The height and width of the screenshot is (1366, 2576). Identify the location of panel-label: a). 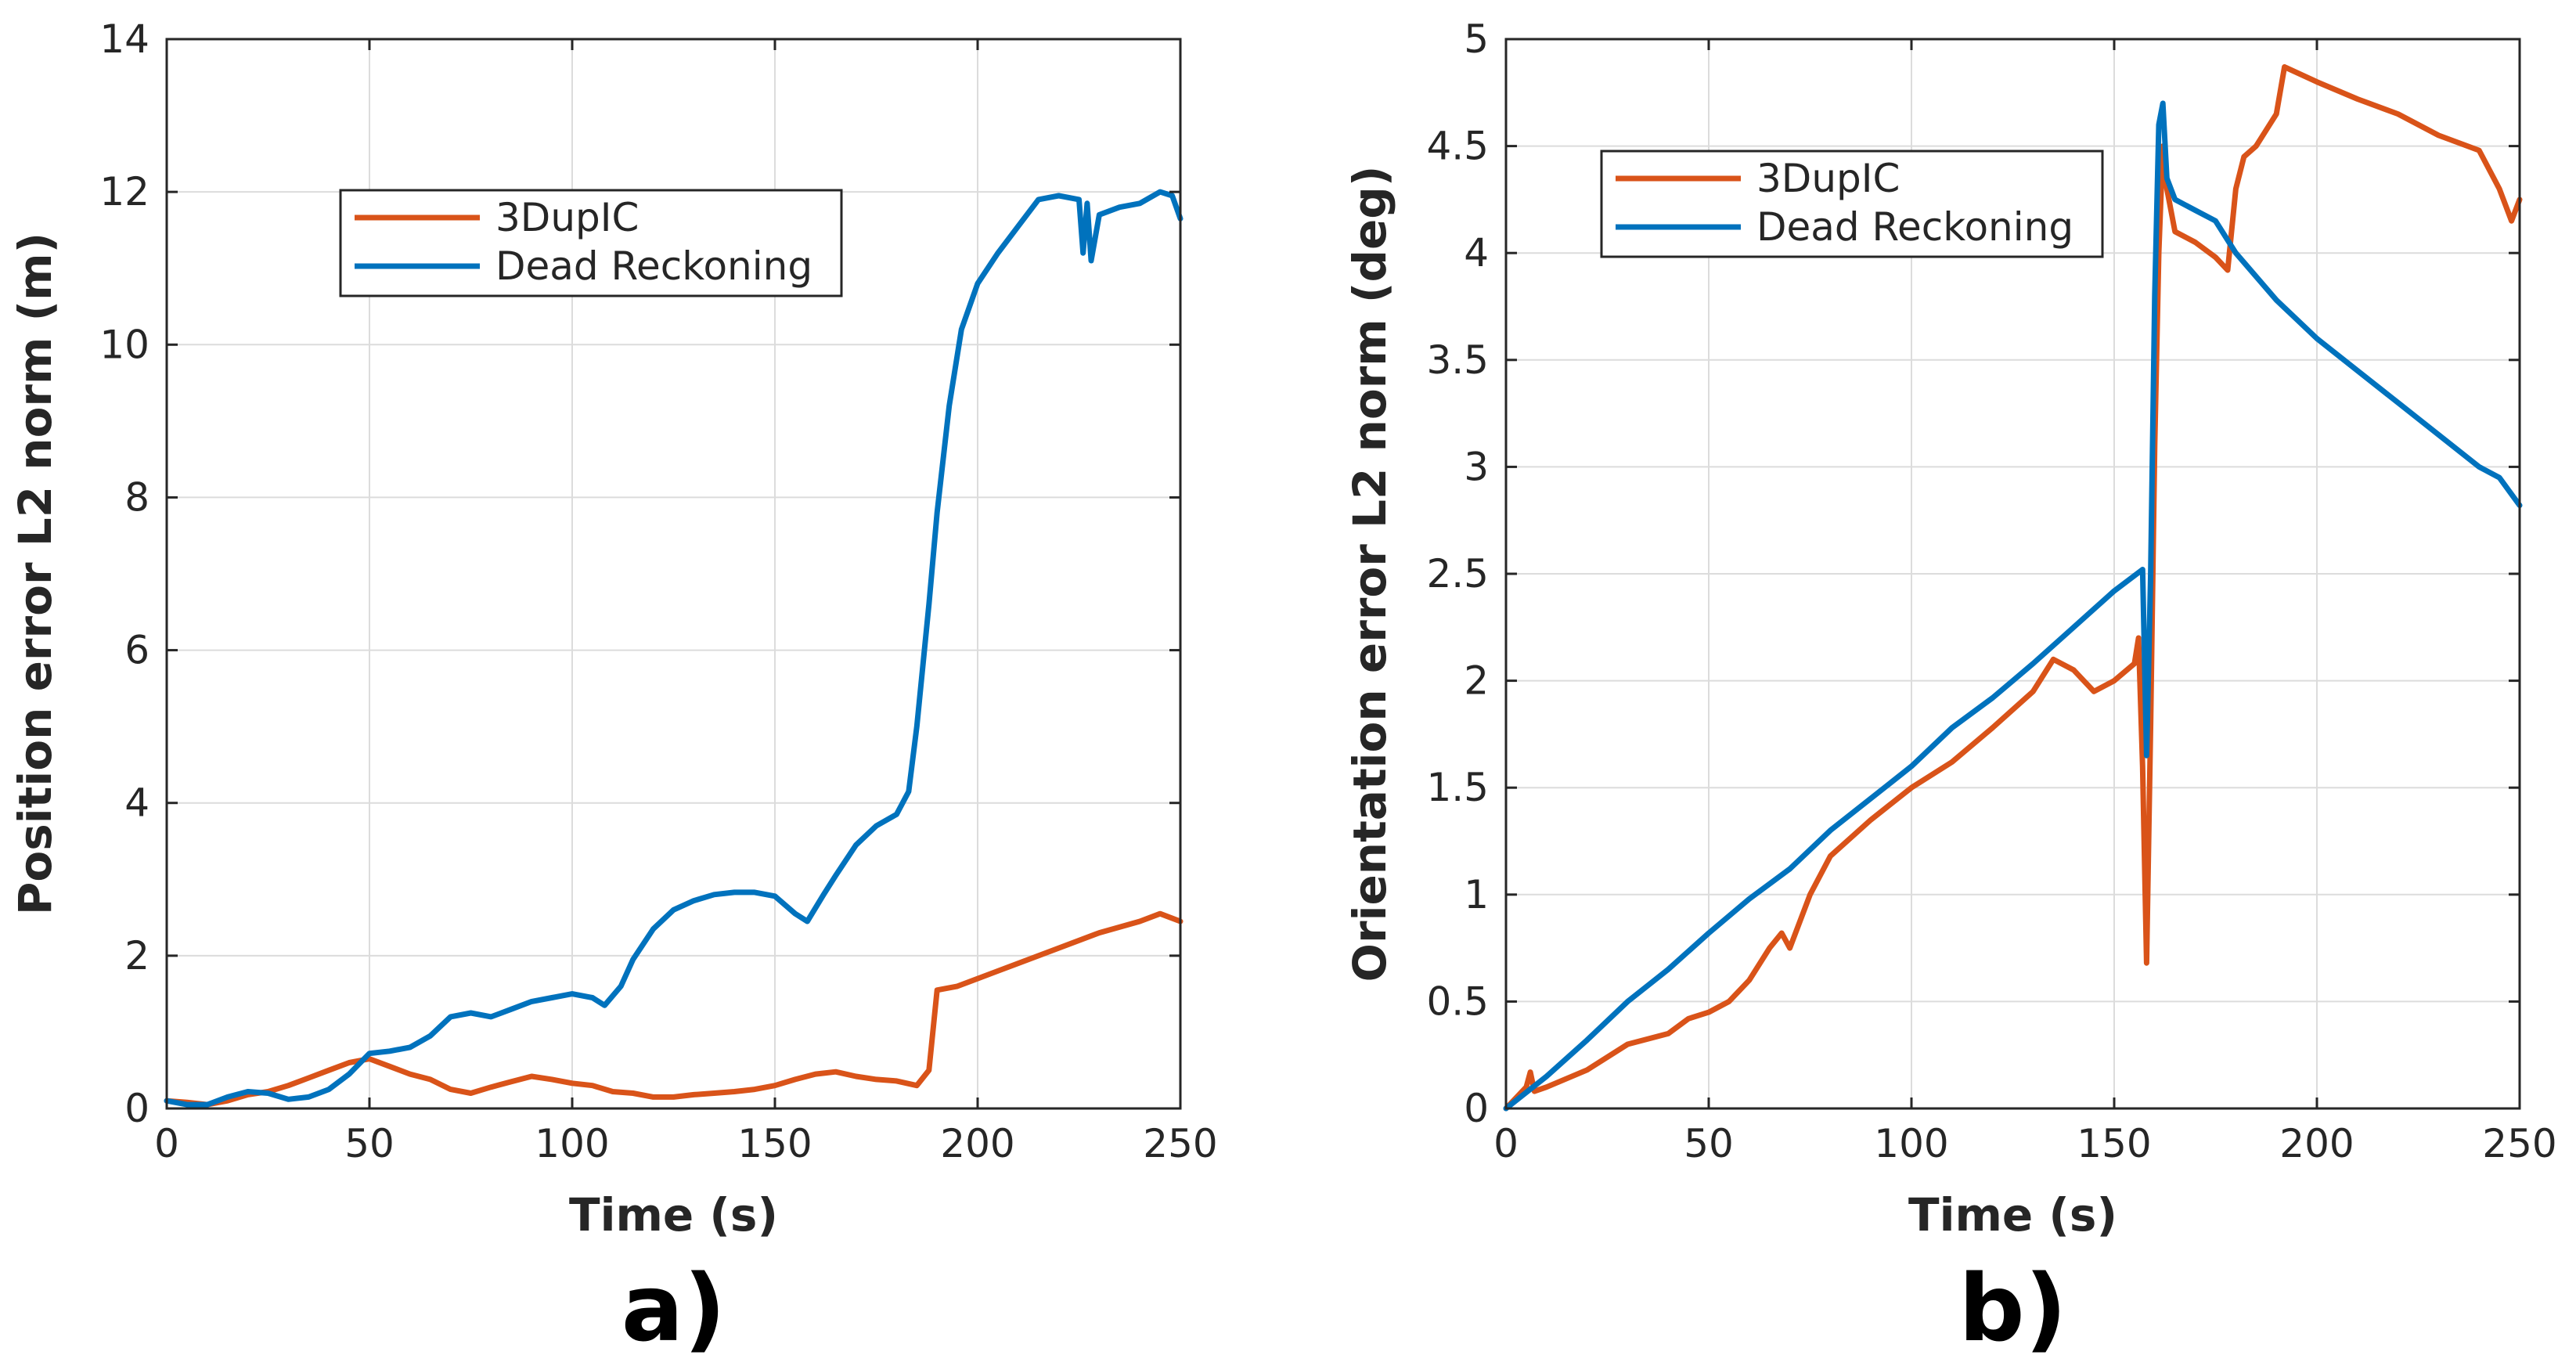
(673, 1308).